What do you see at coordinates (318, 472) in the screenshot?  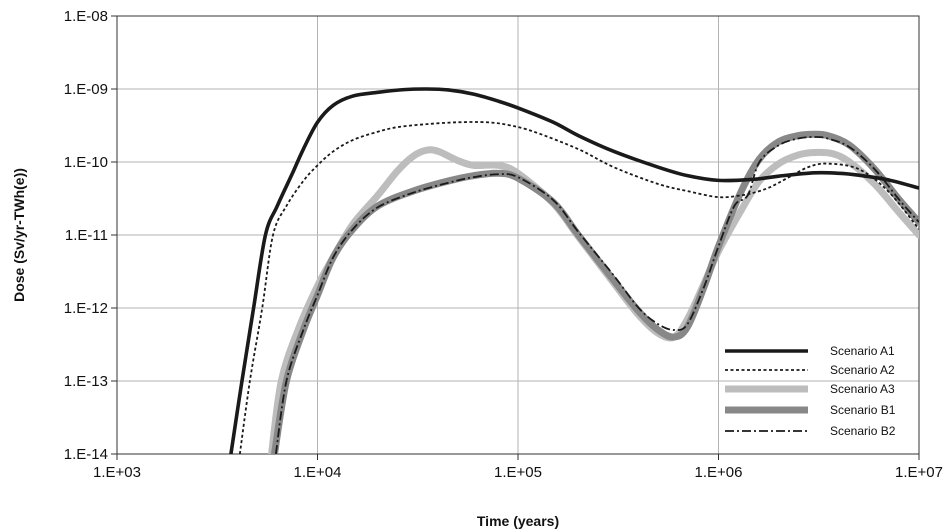 I see `x-tick-label: 1.E+04` at bounding box center [318, 472].